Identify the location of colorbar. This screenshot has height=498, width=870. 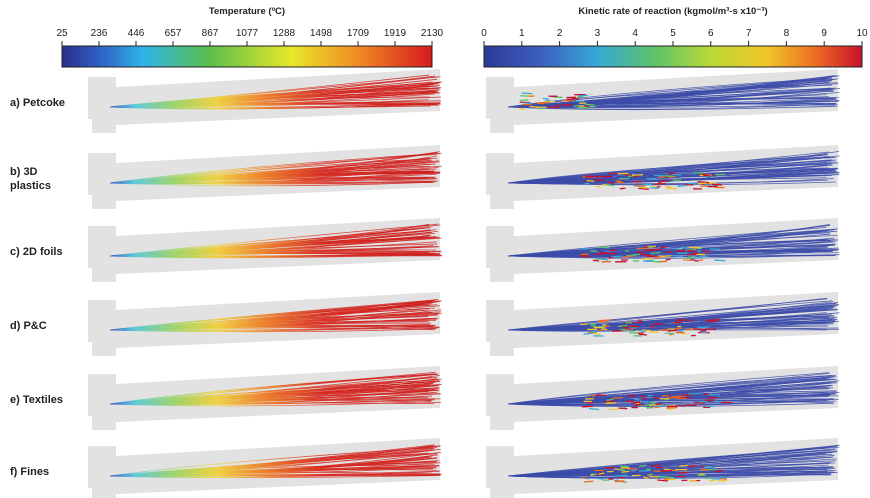
(247, 56).